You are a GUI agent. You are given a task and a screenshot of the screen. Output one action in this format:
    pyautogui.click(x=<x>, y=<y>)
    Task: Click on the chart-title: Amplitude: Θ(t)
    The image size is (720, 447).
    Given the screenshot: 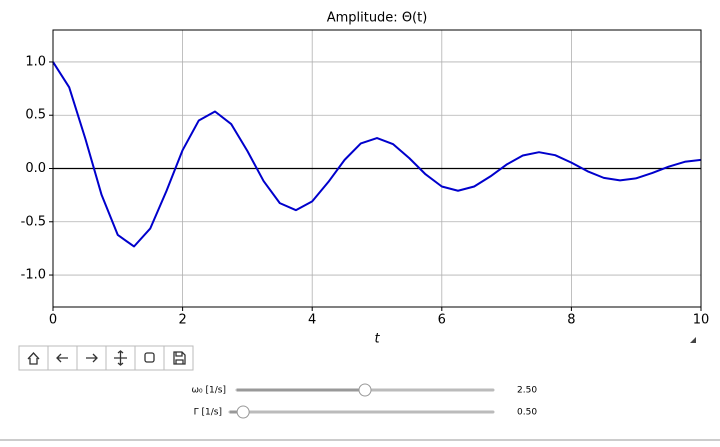 What is the action you would take?
    pyautogui.click(x=377, y=18)
    